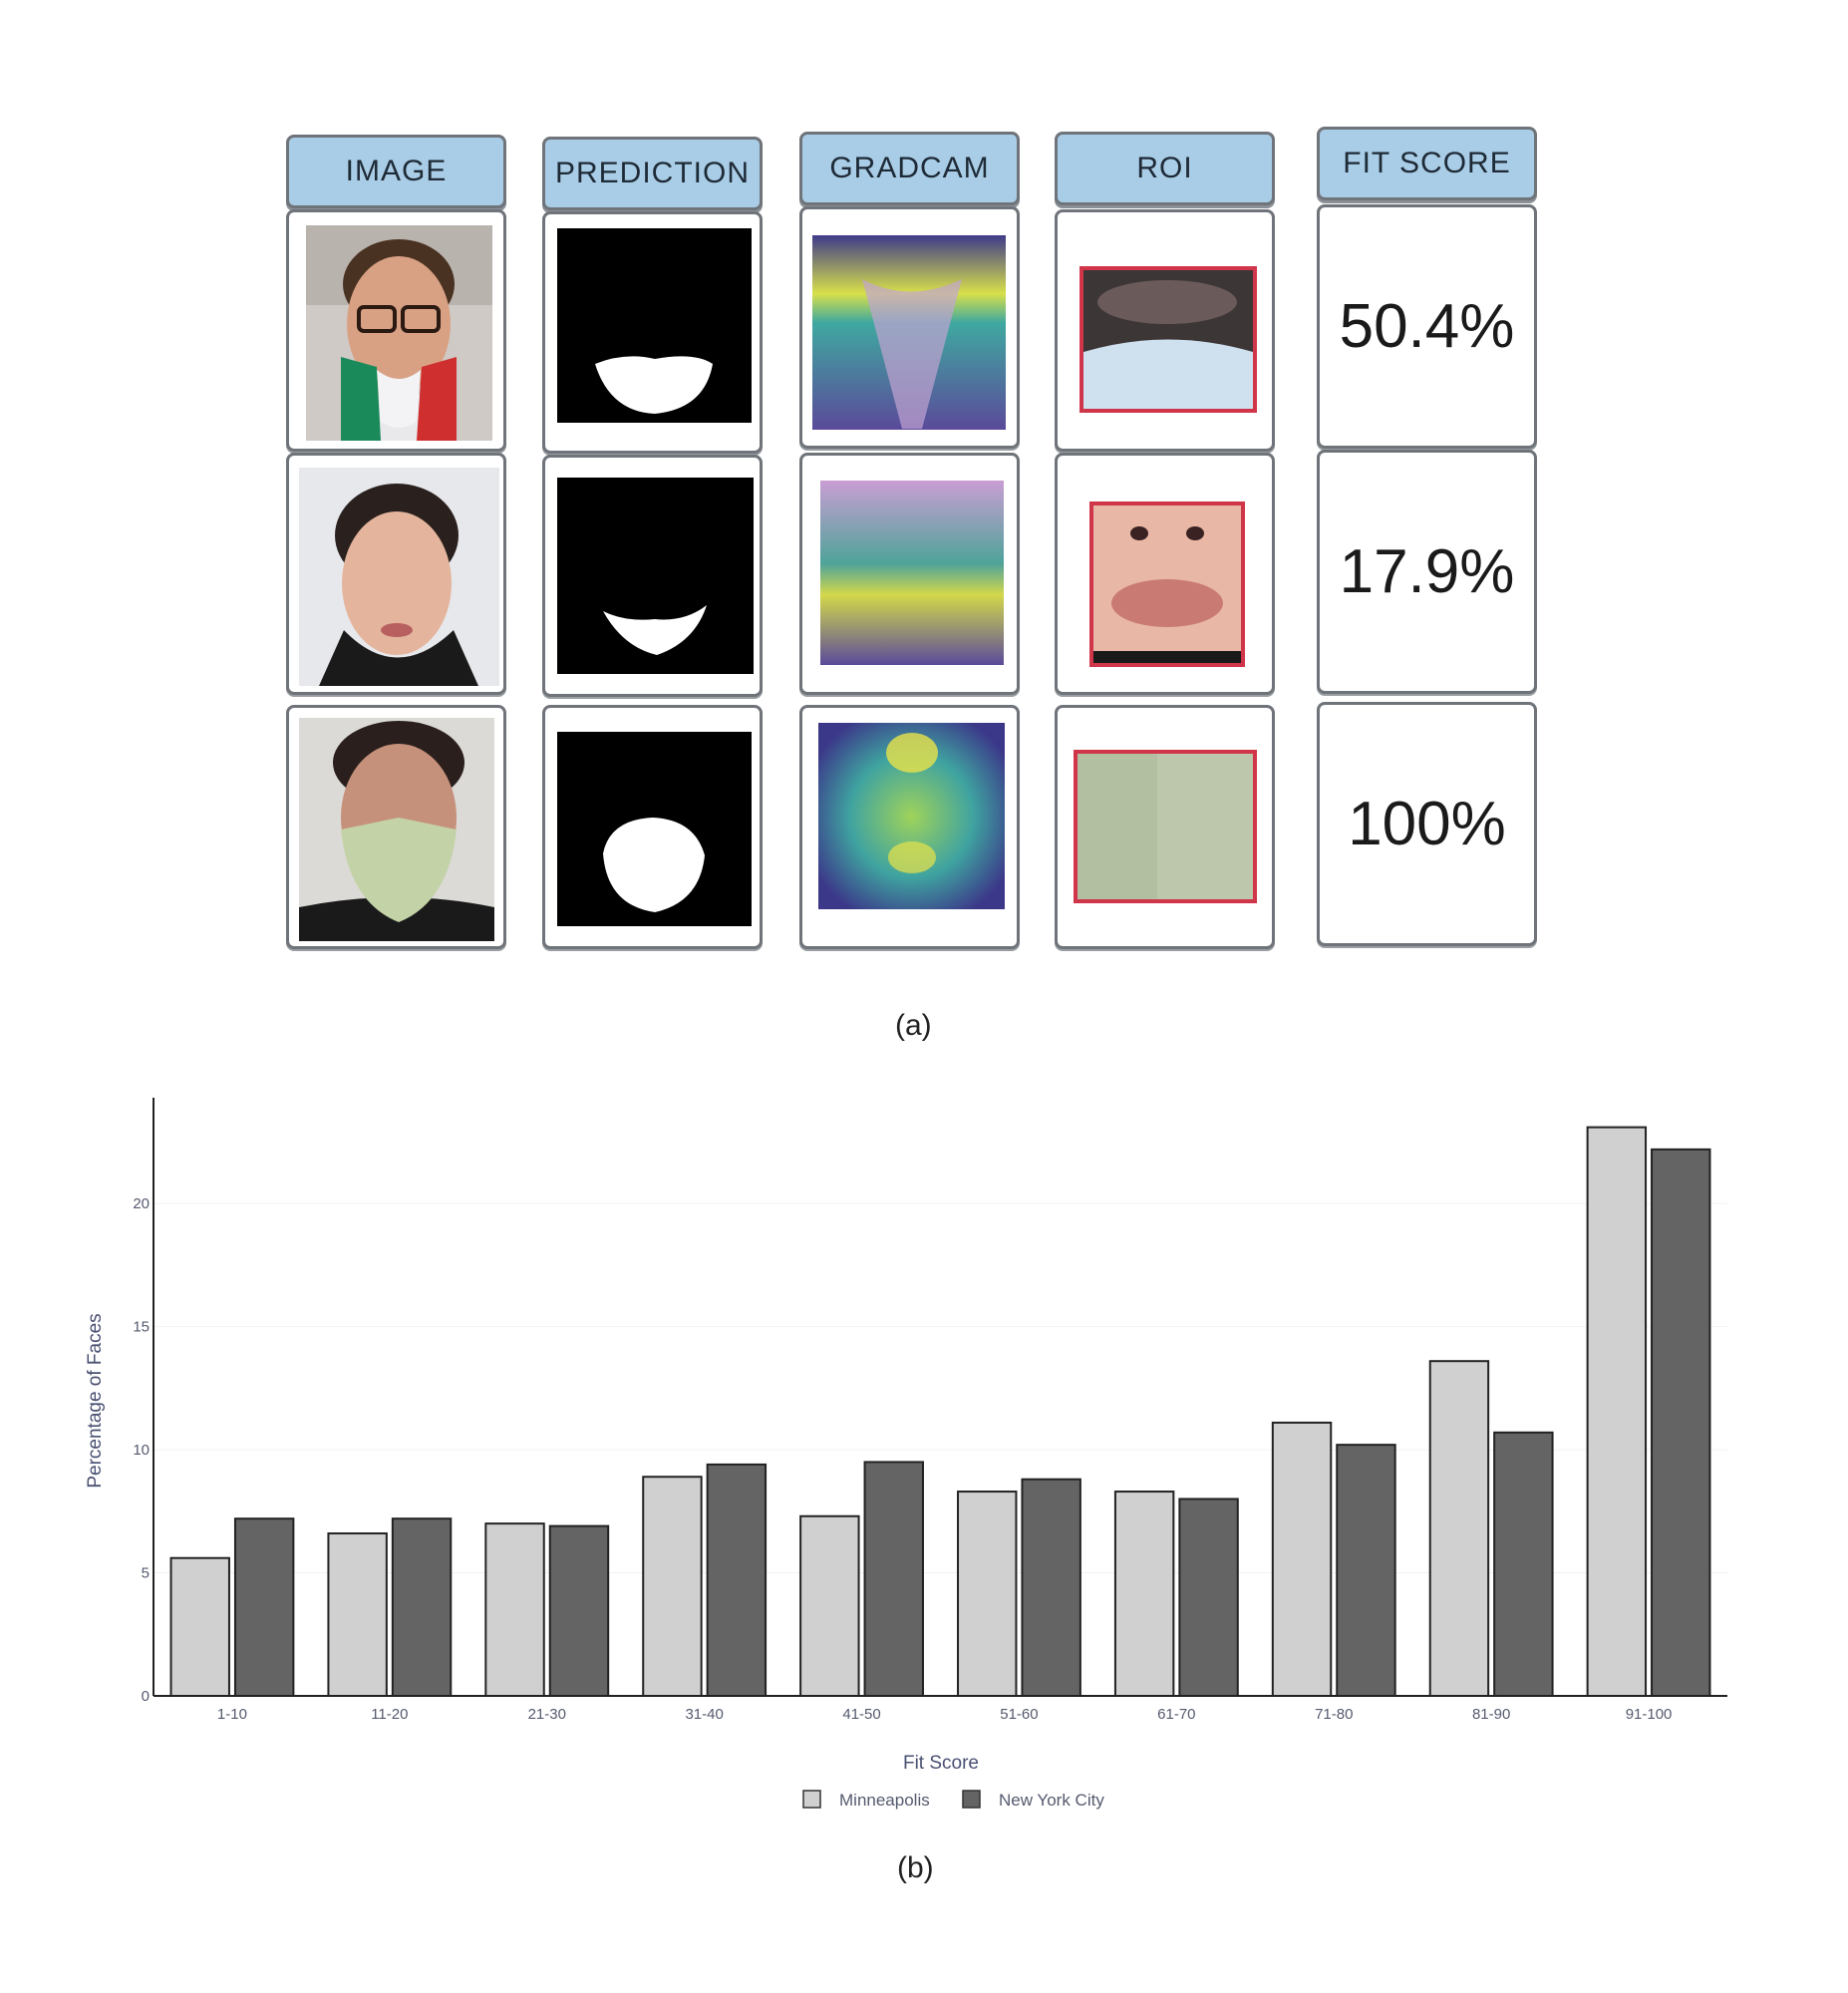  What do you see at coordinates (811, 1799) in the screenshot?
I see `legend-swatch-minneapolis` at bounding box center [811, 1799].